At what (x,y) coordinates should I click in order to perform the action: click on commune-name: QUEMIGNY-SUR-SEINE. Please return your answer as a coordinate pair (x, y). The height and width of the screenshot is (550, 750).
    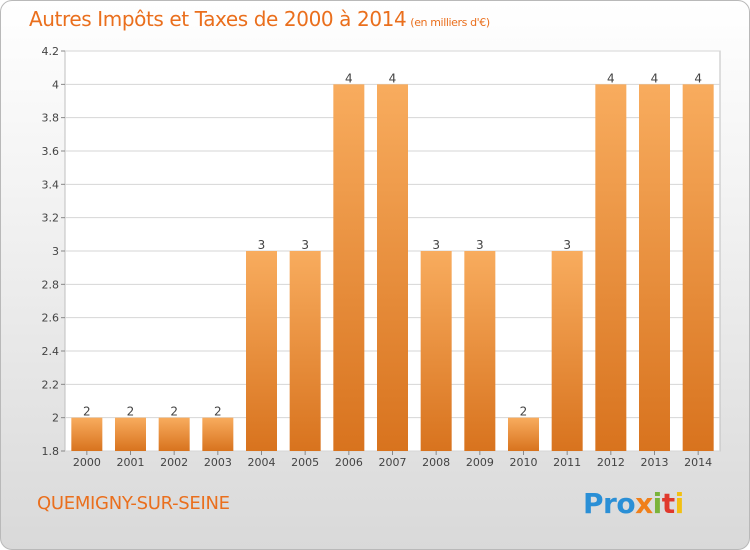
    Looking at the image, I should click on (133, 503).